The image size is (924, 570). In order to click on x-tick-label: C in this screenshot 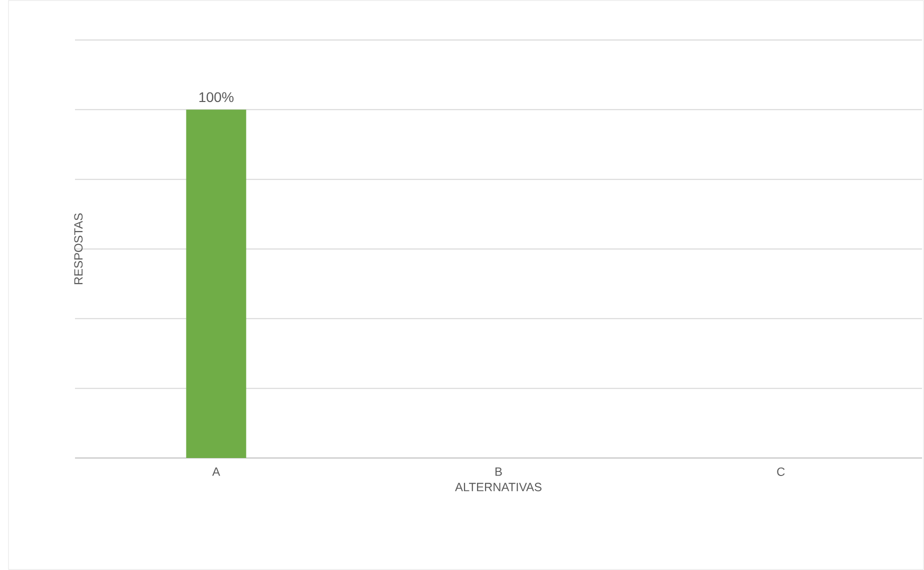, I will do `click(781, 472)`.